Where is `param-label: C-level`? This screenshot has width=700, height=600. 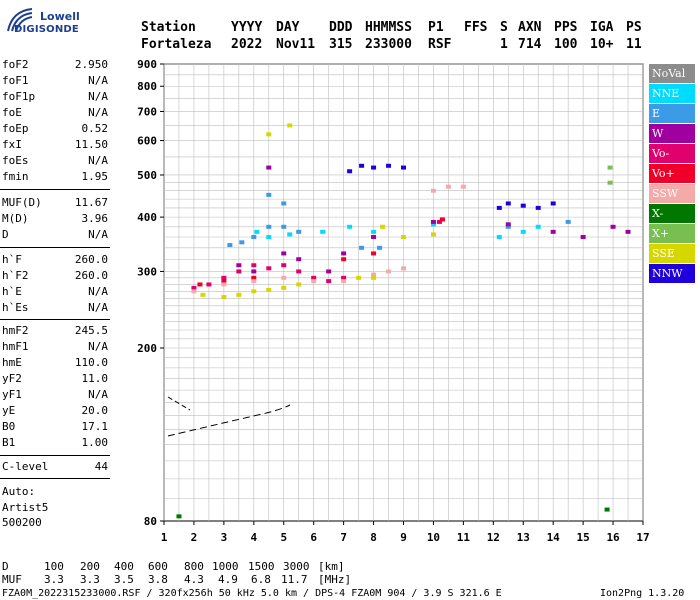 param-label: C-level is located at coordinates (25, 466).